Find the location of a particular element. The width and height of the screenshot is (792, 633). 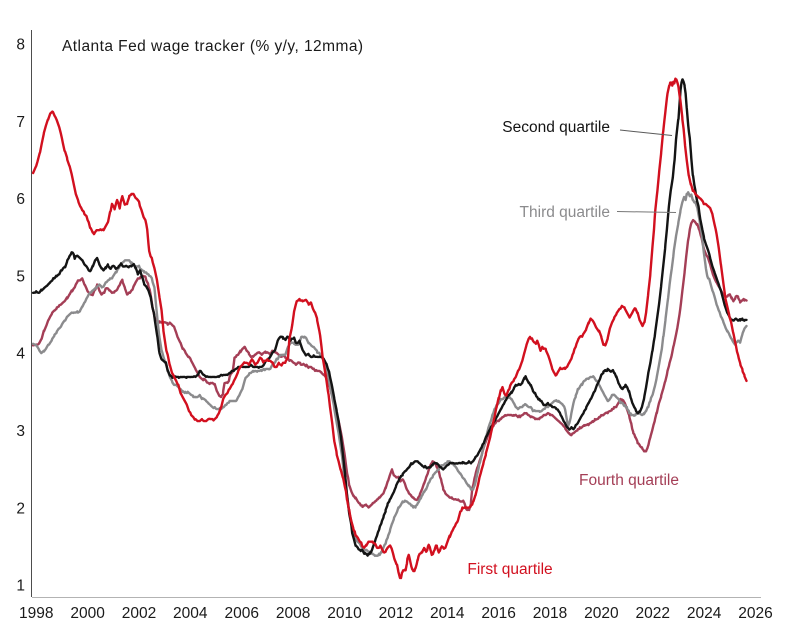

svg-text: 2002 is located at coordinates (139, 613).